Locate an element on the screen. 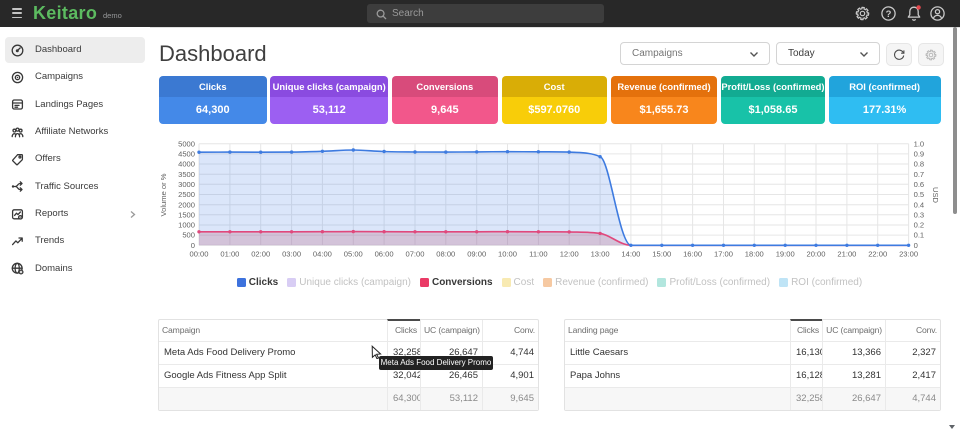 The width and height of the screenshot is (960, 432). svg-text: 20:00 is located at coordinates (815, 253).